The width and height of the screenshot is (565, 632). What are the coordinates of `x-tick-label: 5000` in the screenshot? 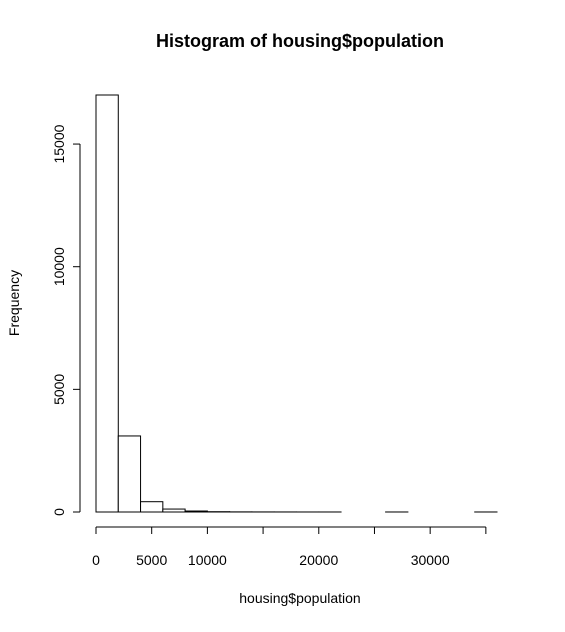 It's located at (151, 560).